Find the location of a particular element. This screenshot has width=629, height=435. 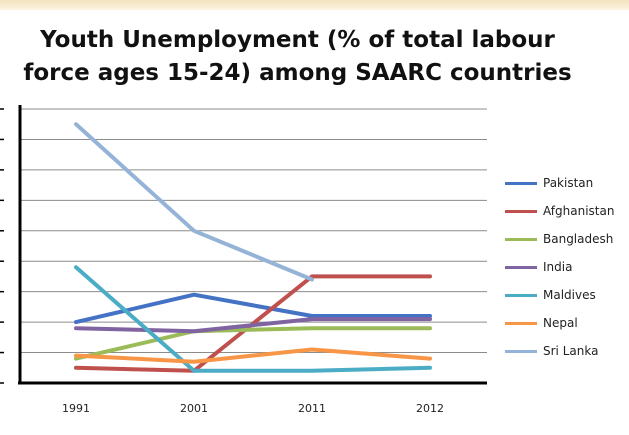

series-line-pakistan is located at coordinates (253, 308).